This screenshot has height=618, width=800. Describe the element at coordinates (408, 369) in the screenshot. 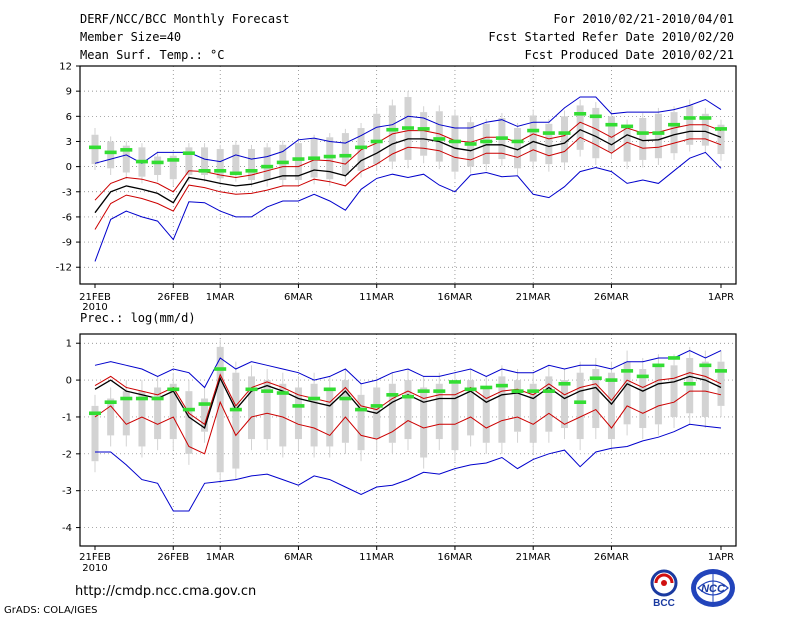

I see `max-line` at that location.